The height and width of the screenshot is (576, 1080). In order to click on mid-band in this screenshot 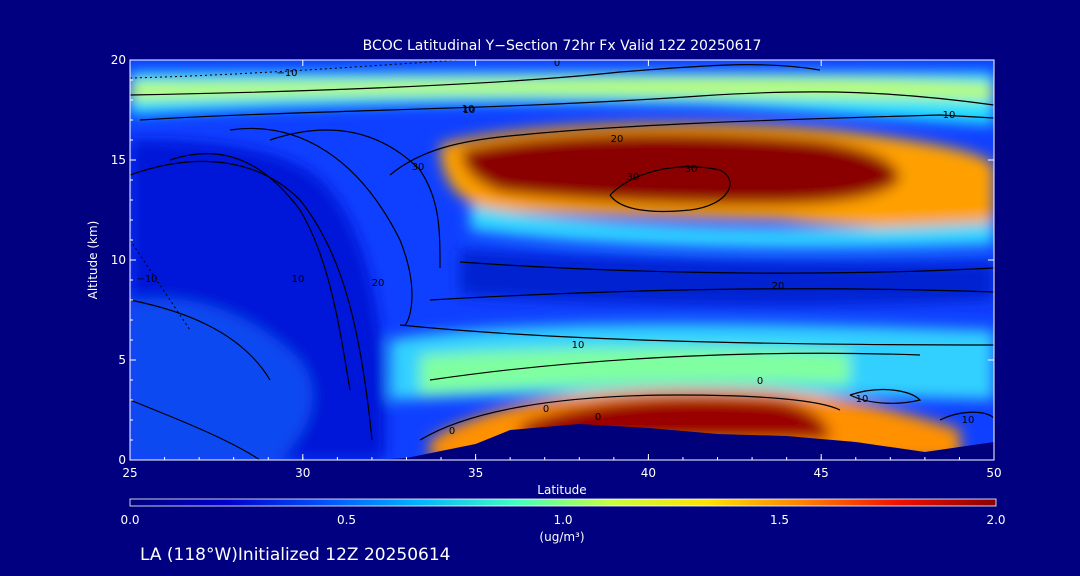, I will do `click(732, 227)`.